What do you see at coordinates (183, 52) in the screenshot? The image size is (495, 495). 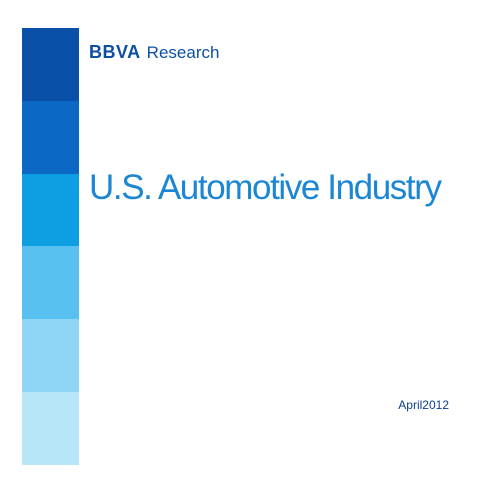 I see `logo-unit: Research` at bounding box center [183, 52].